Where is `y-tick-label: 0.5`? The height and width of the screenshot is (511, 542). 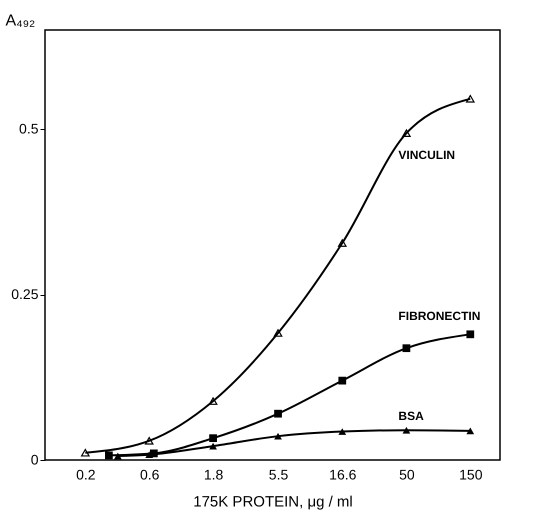
y-tick-label: 0.5 is located at coordinates (29, 128).